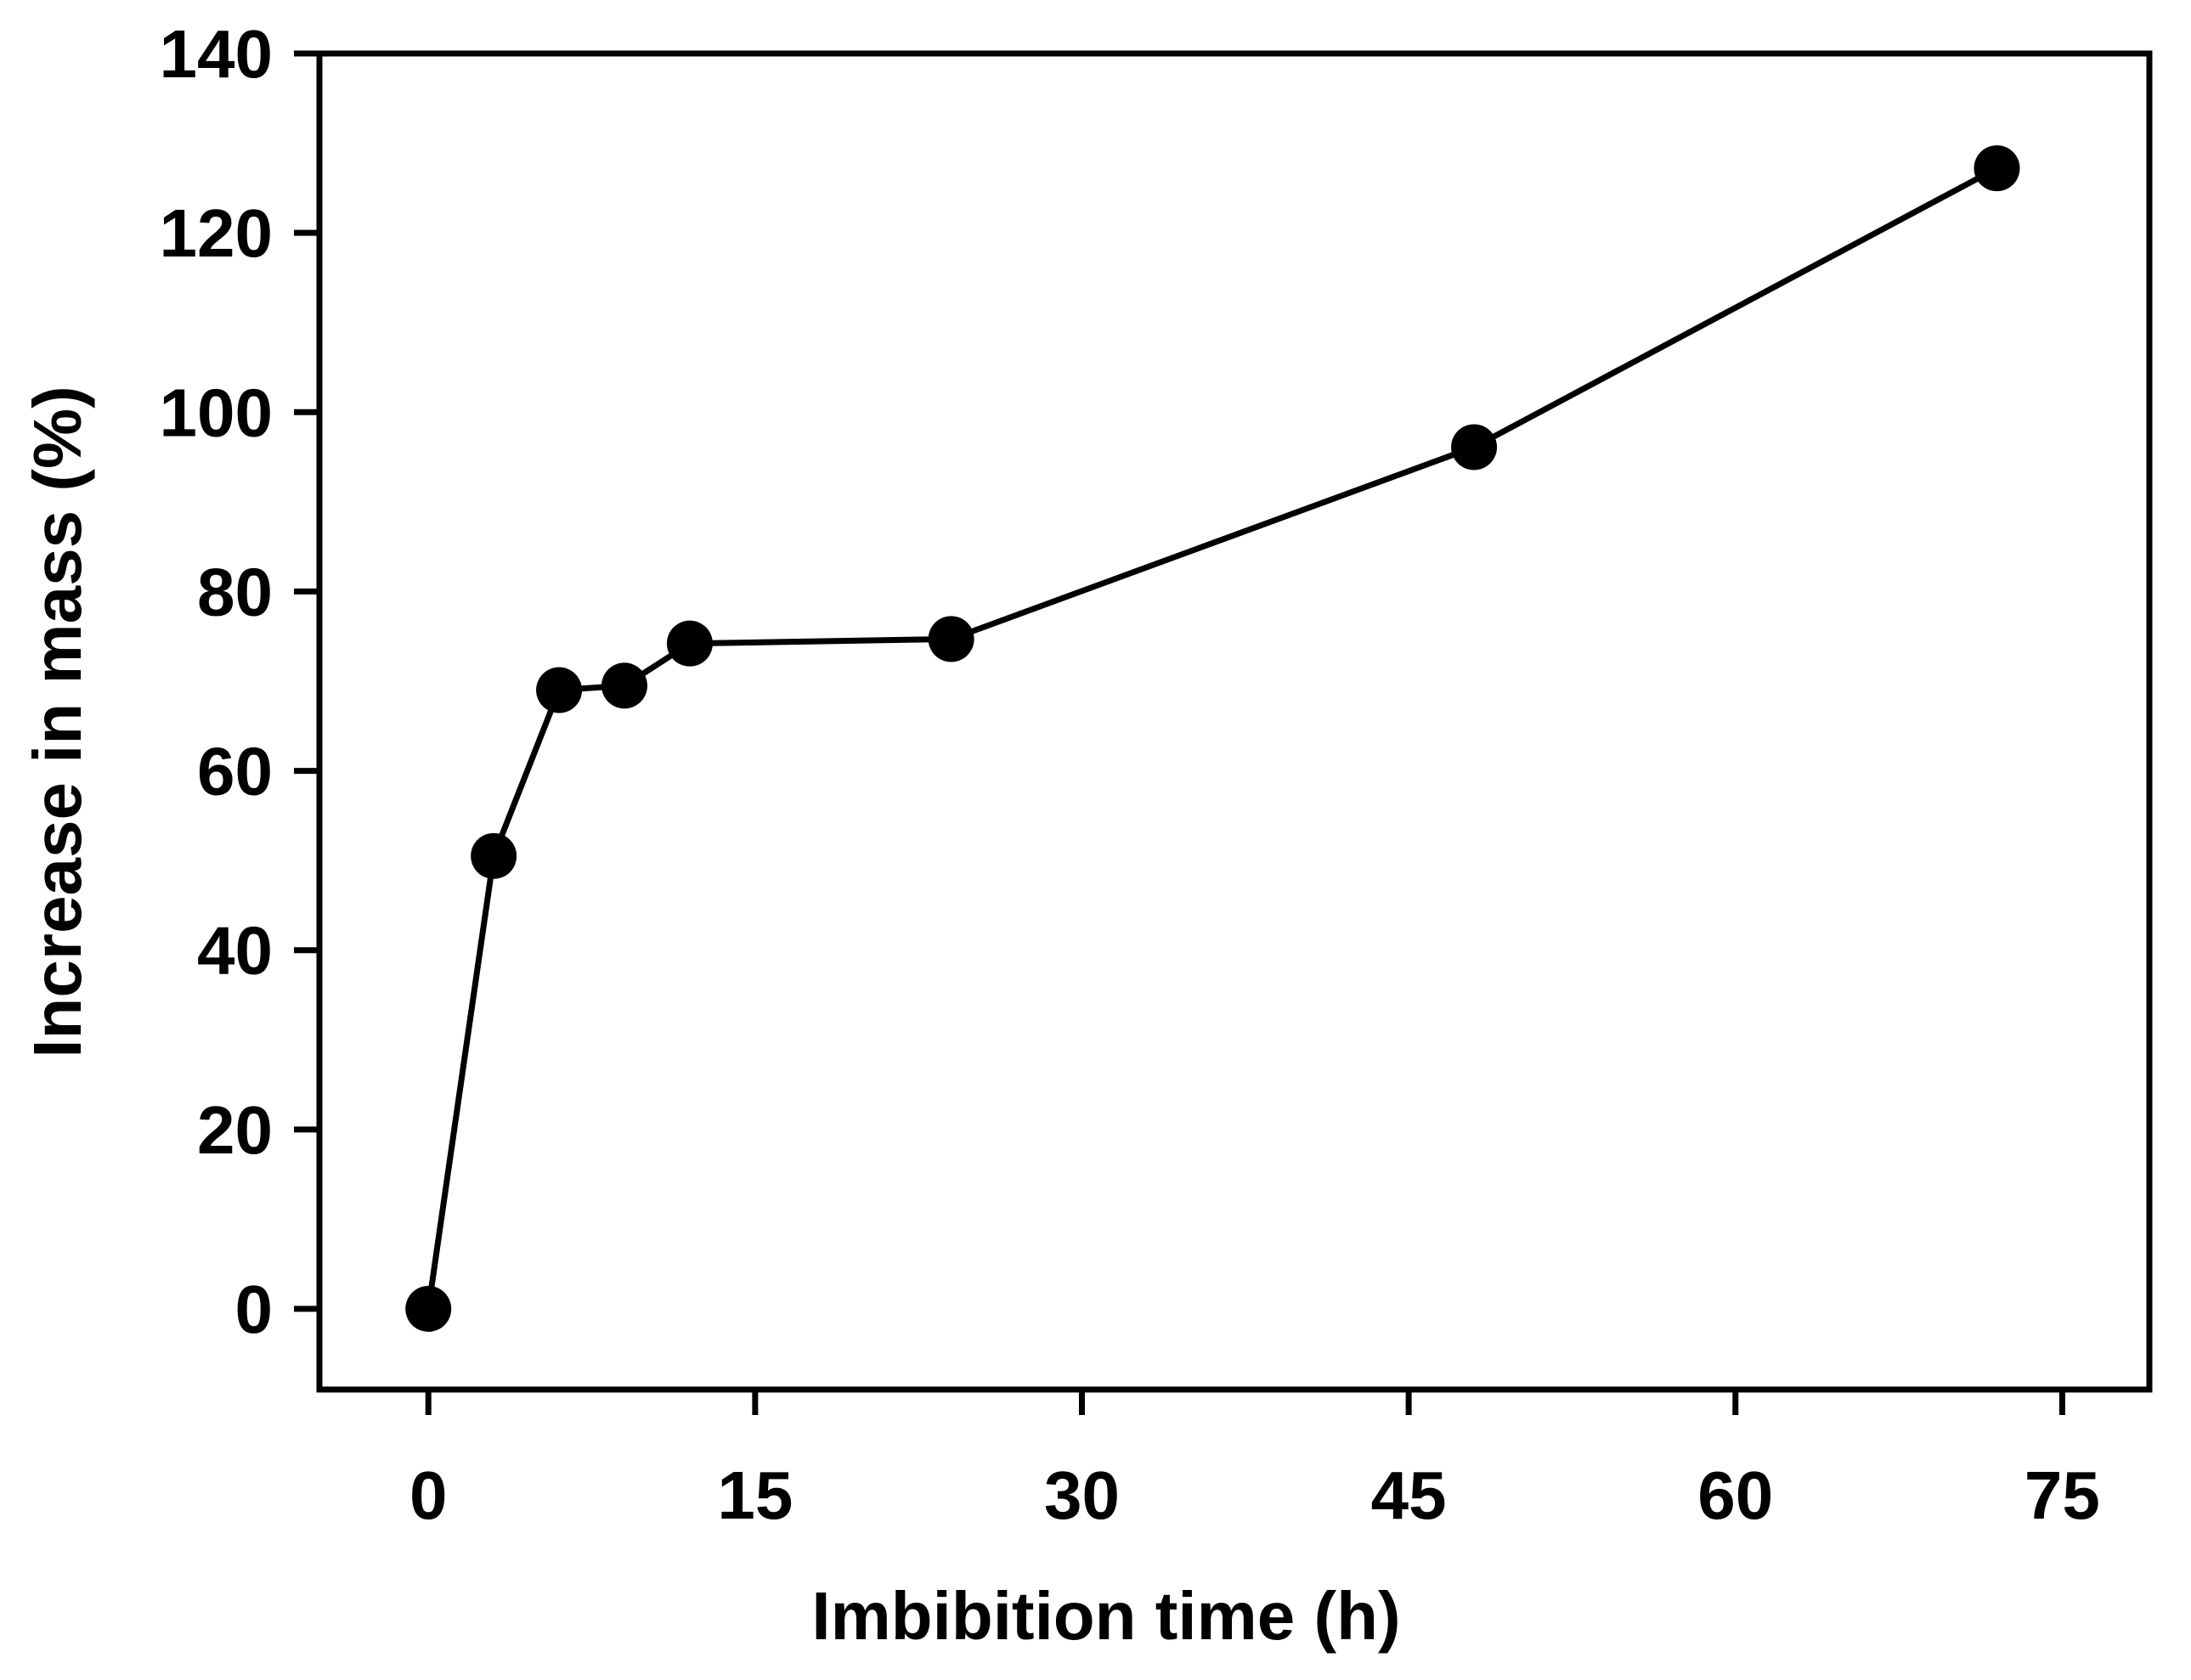 This screenshot has height=1680, width=2191. I want to click on y-tick-label: 100, so click(216, 413).